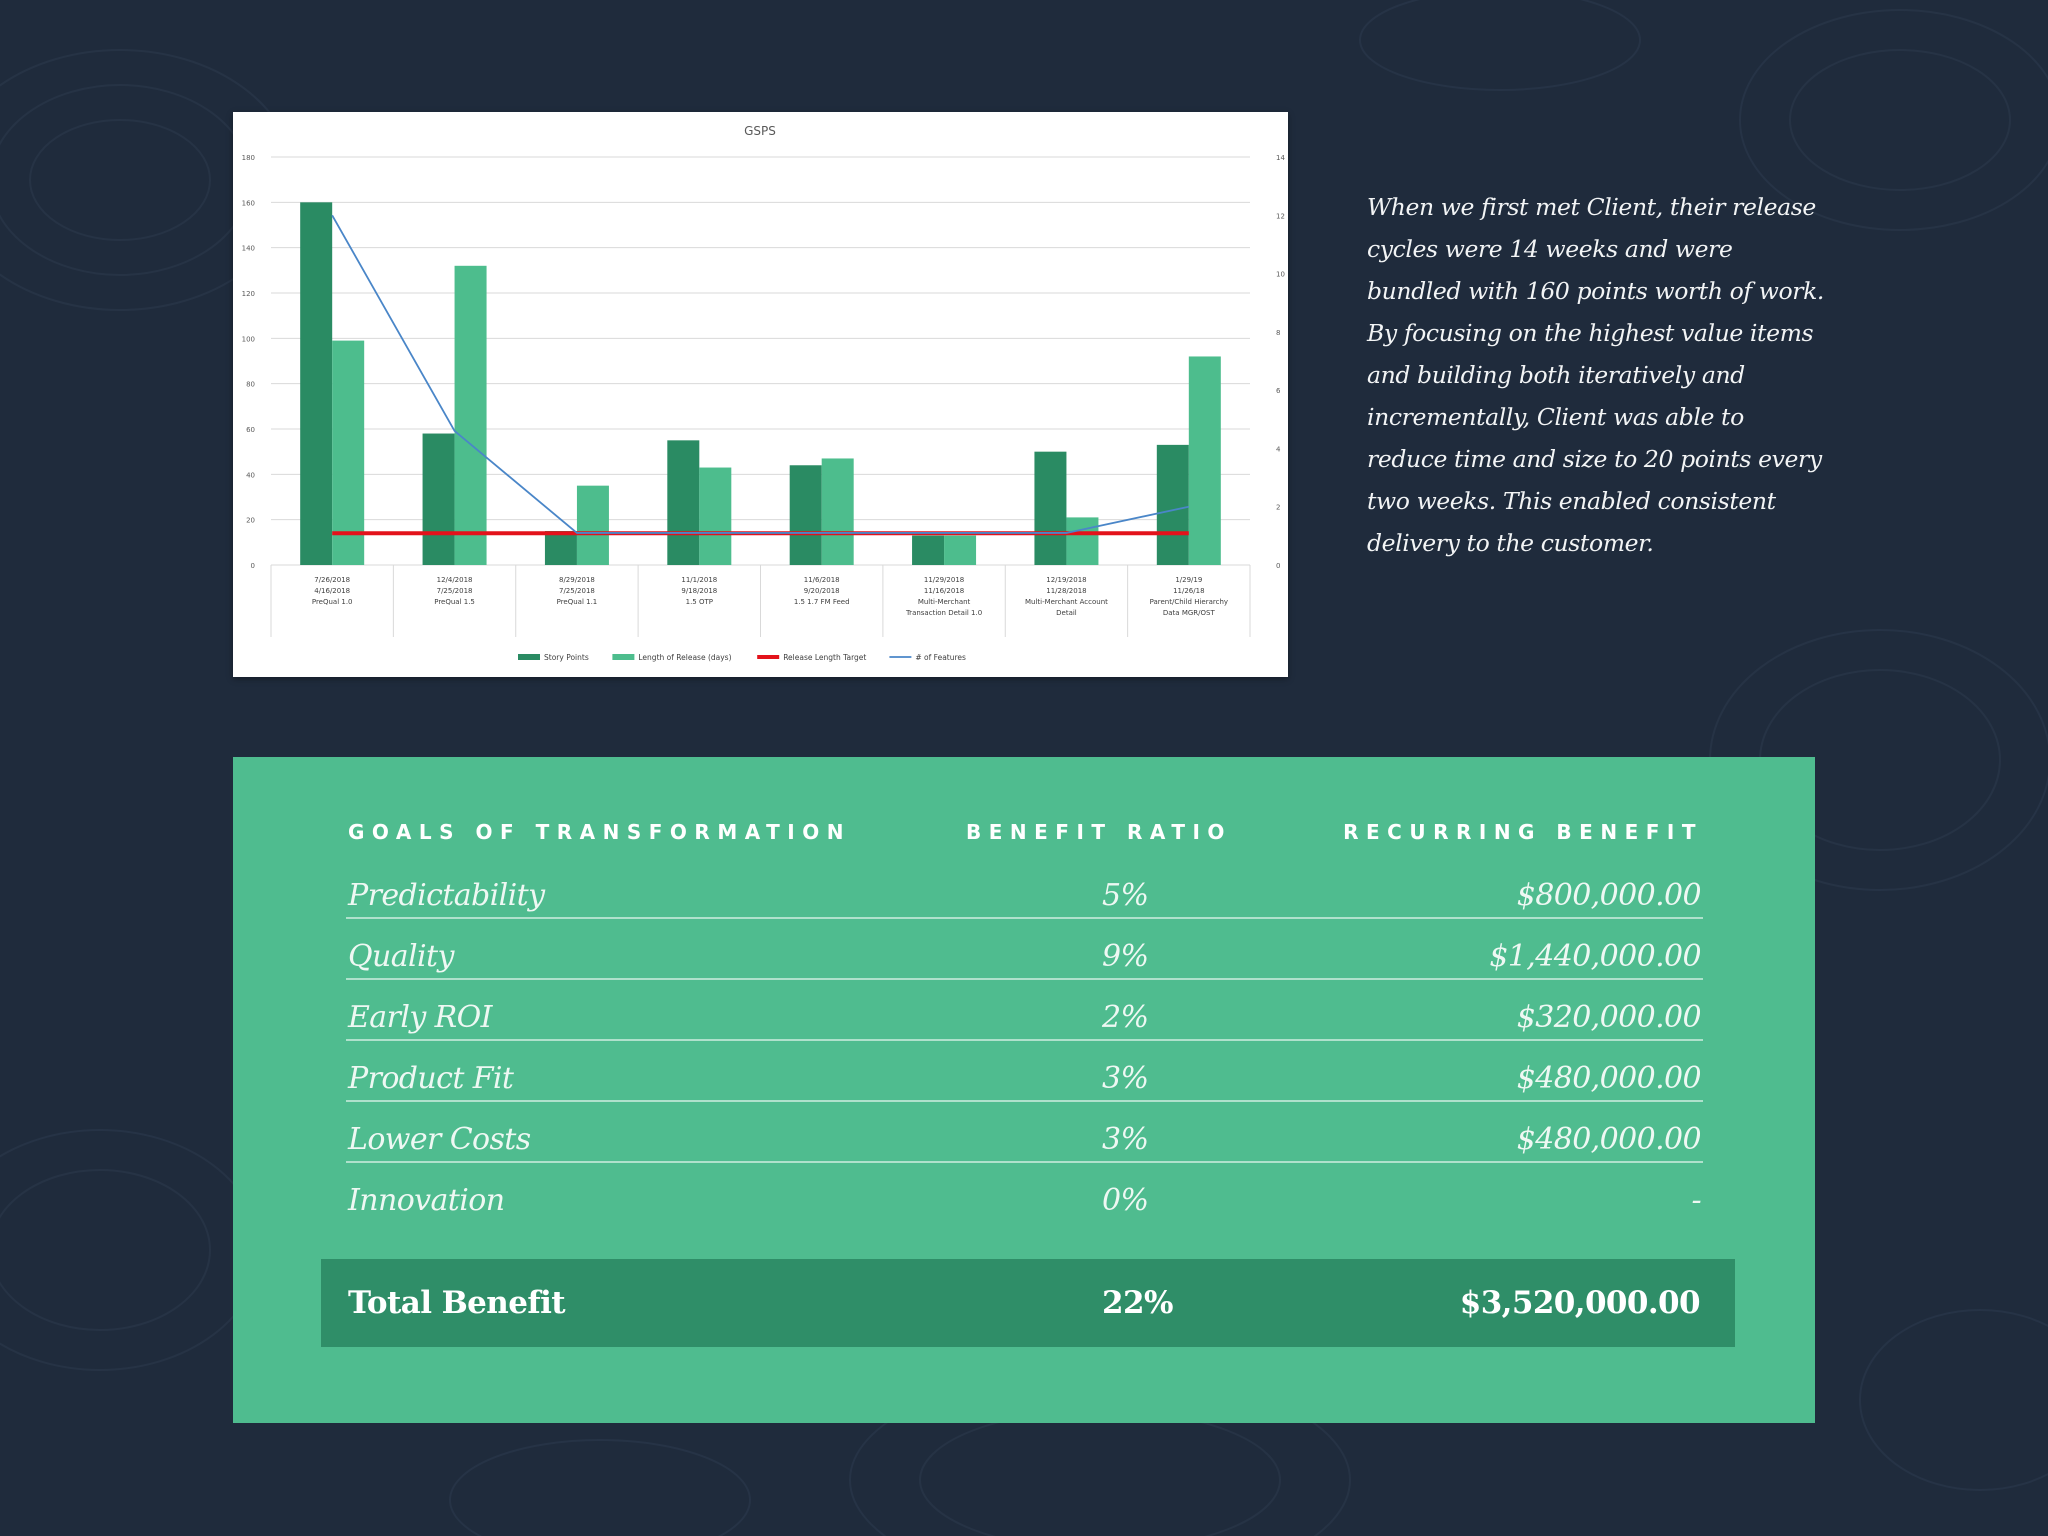  I want to click on x-category-label: PreQual 1.0, so click(332, 602).